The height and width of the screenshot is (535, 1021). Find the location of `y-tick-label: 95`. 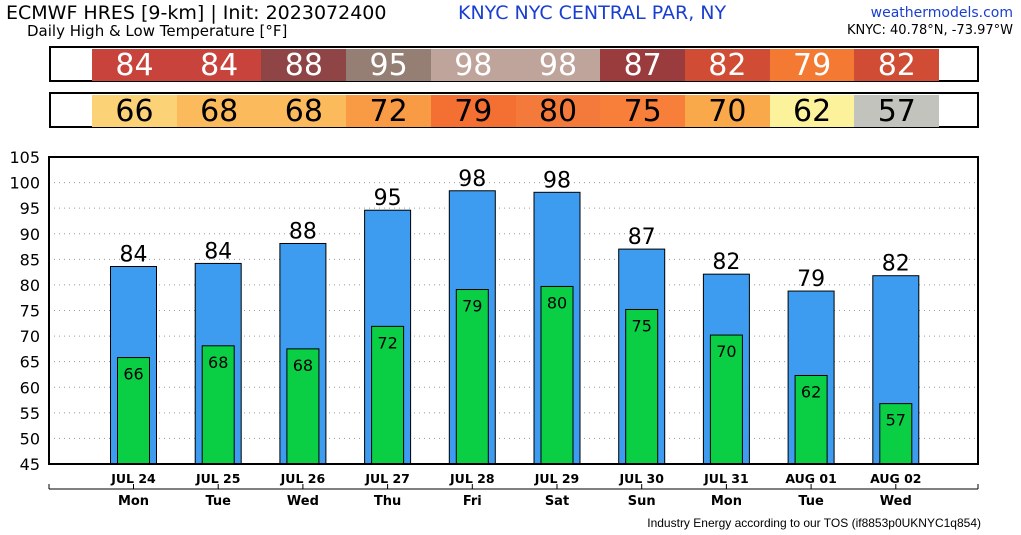

y-tick-label: 95 is located at coordinates (30, 208).